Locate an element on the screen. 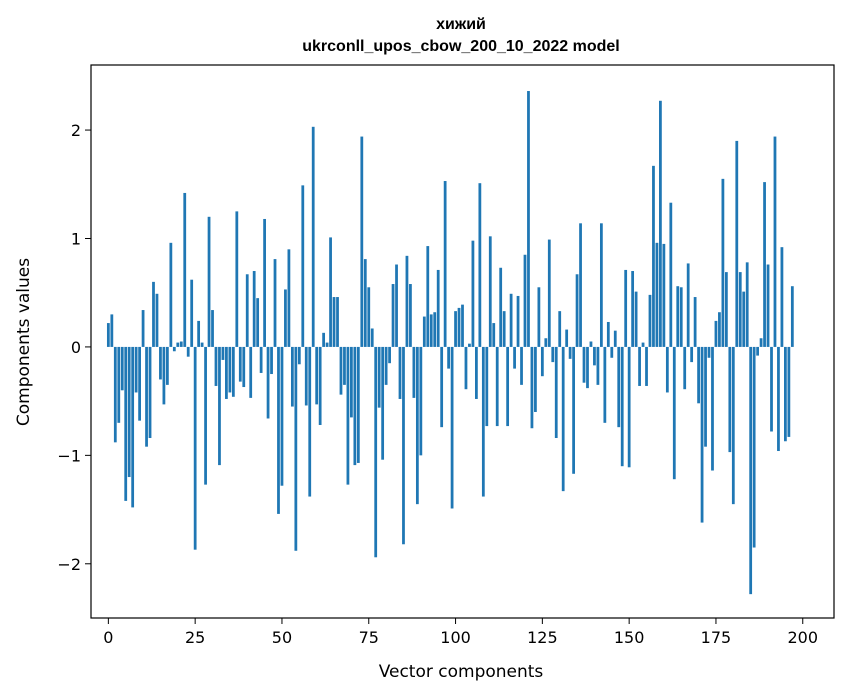 The height and width of the screenshot is (696, 847). x-tick-label: 150 is located at coordinates (629, 637).